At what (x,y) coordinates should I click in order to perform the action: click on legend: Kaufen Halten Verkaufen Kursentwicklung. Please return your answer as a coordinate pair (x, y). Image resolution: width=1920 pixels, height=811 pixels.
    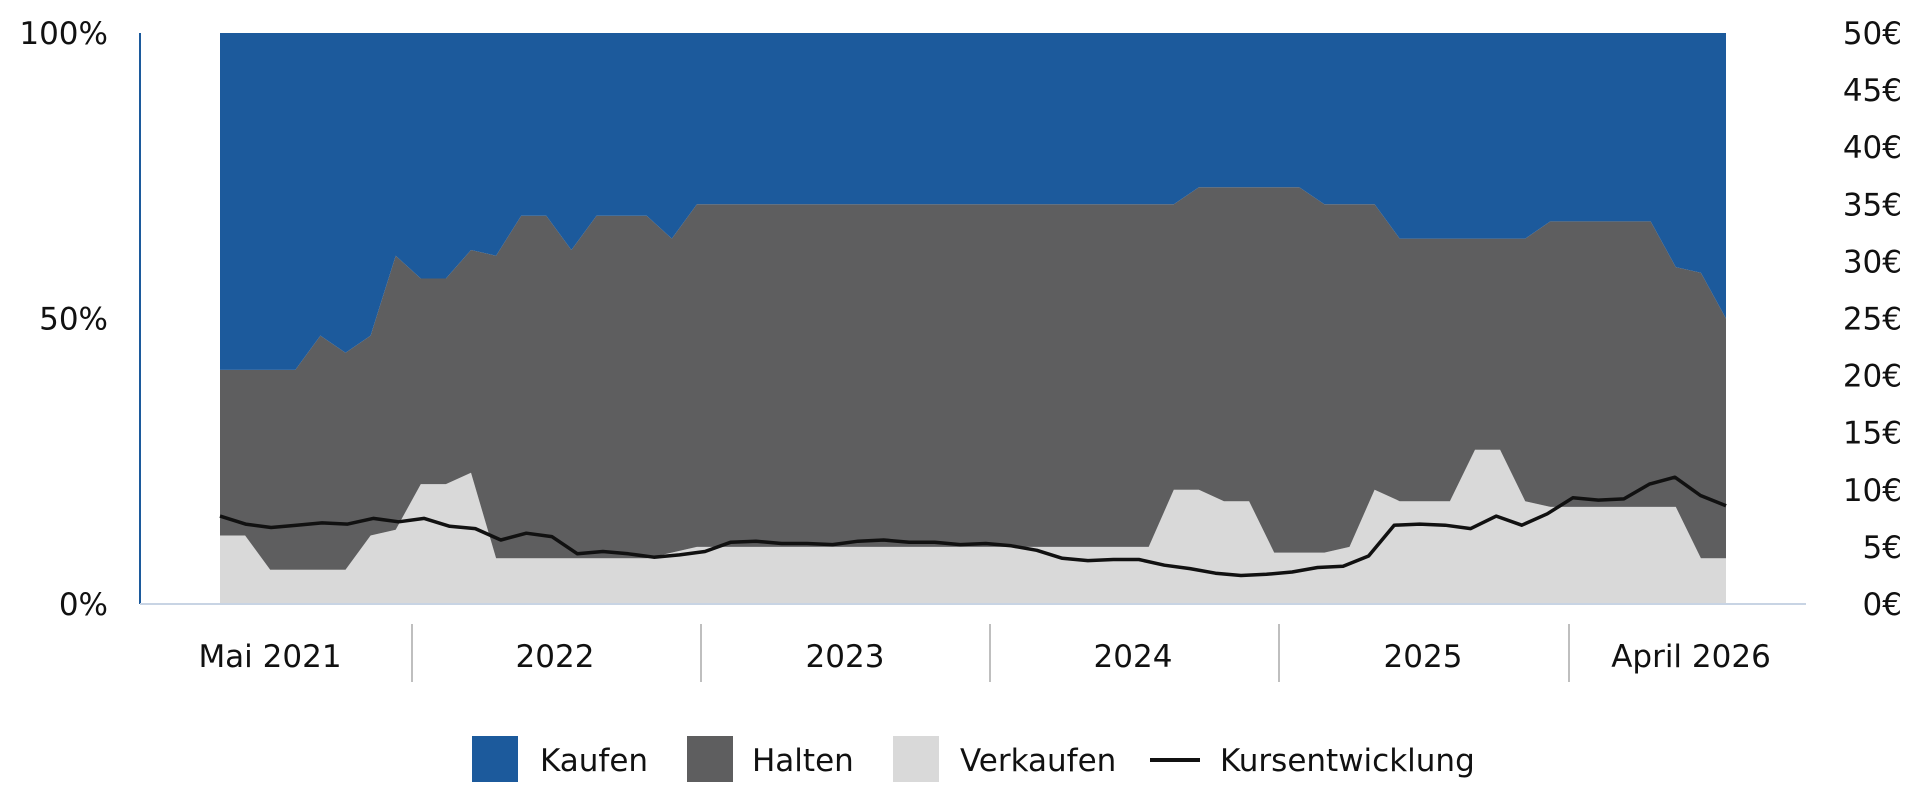
    Looking at the image, I should click on (973, 759).